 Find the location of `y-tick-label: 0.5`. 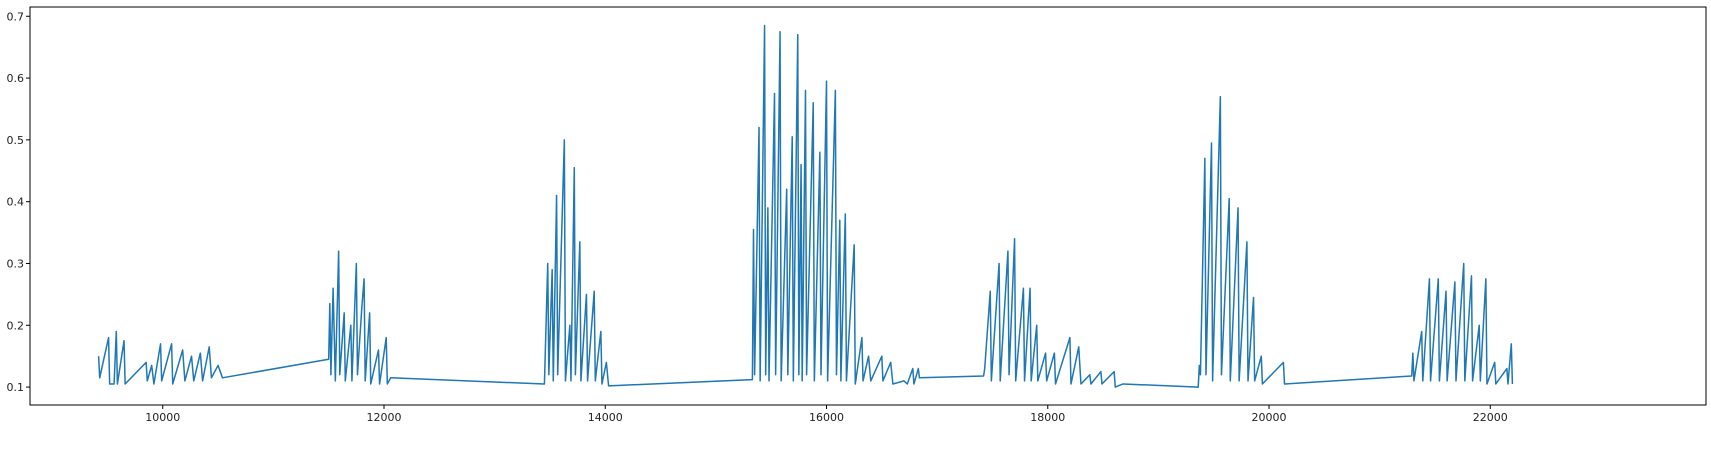

y-tick-label: 0.5 is located at coordinates (16, 140).